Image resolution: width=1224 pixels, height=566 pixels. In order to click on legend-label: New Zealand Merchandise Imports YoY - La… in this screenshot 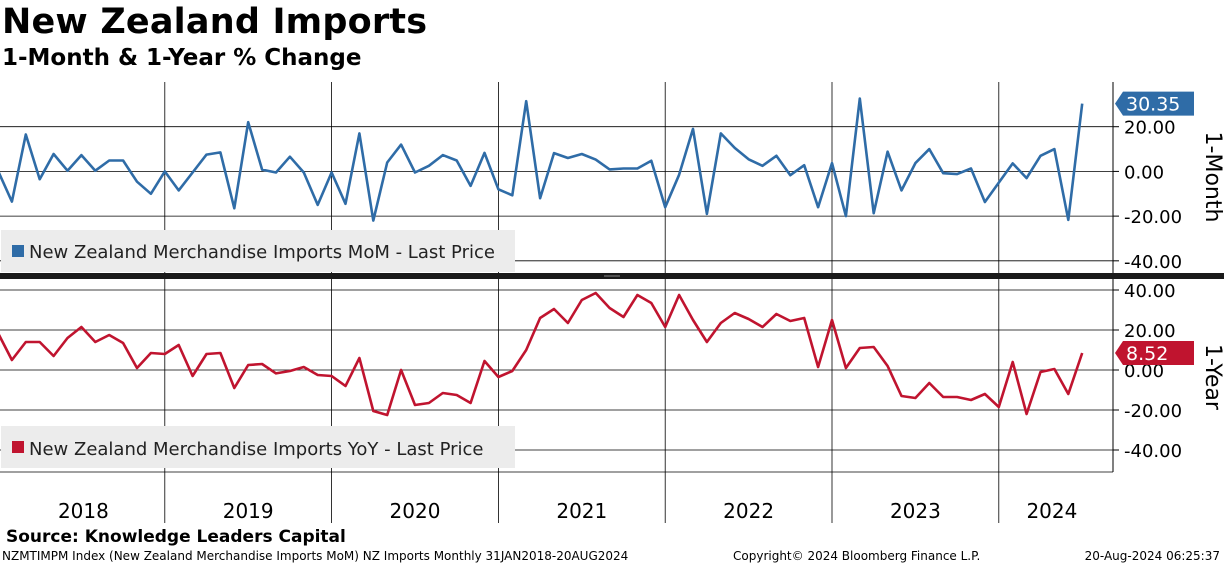, I will do `click(256, 449)`.